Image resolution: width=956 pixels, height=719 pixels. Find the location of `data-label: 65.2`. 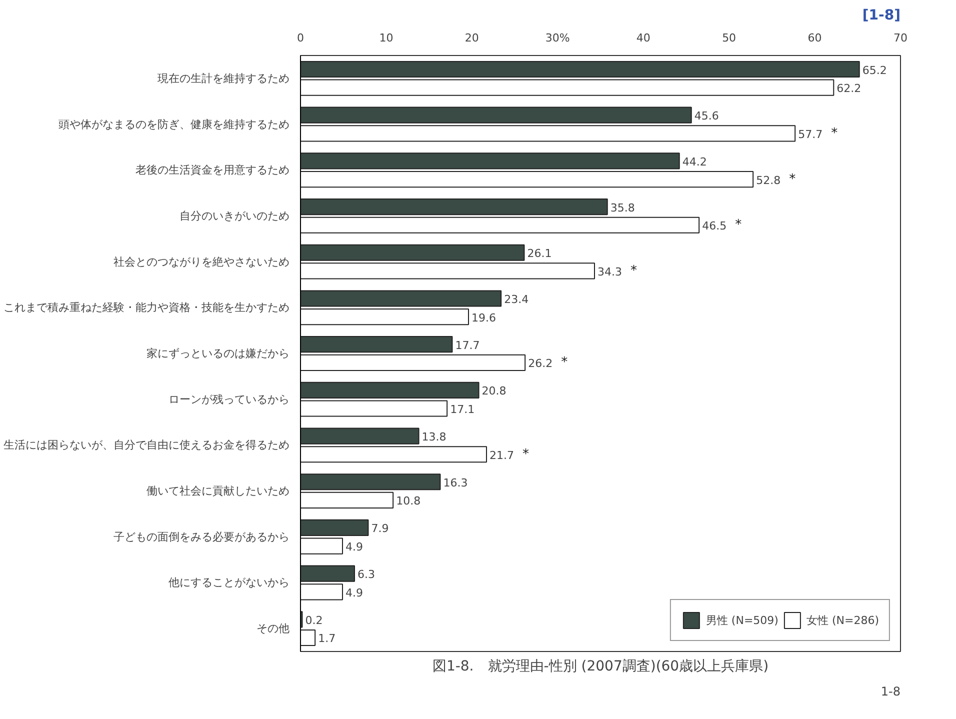

data-label: 65.2 is located at coordinates (874, 70).